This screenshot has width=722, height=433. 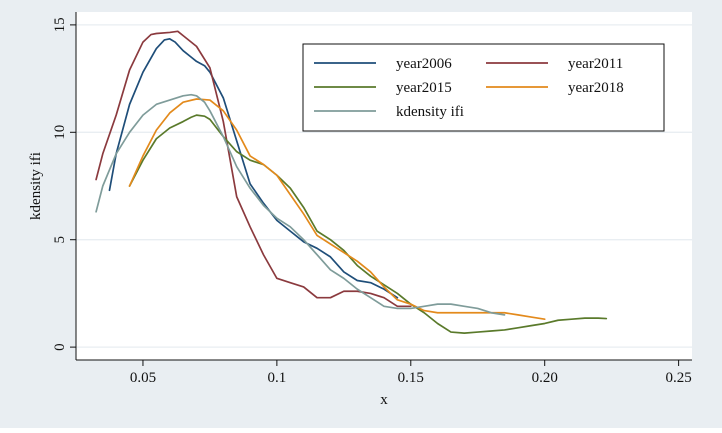 What do you see at coordinates (595, 64) in the screenshot?
I see `legend-label-year2011: year2011` at bounding box center [595, 64].